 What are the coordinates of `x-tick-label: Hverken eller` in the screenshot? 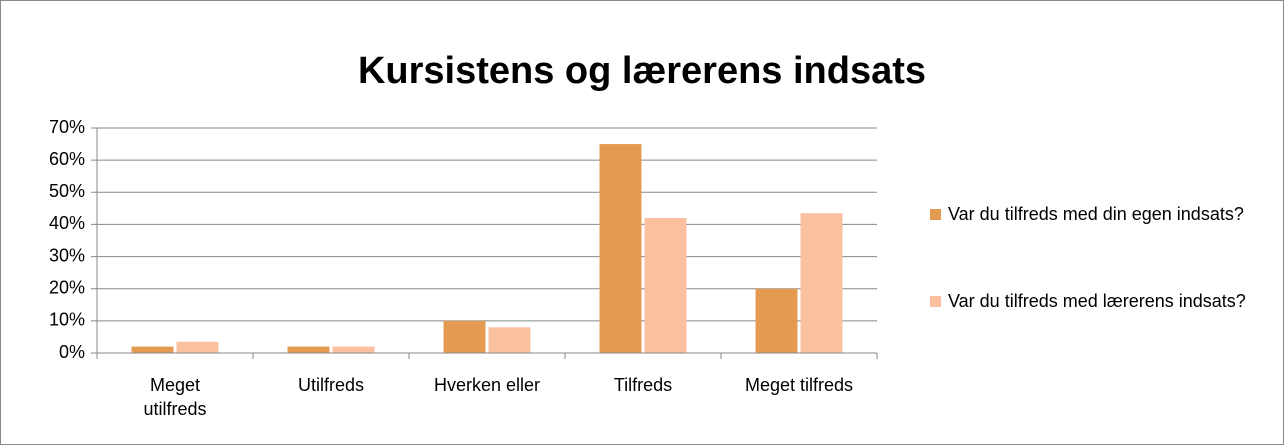 It's located at (487, 385).